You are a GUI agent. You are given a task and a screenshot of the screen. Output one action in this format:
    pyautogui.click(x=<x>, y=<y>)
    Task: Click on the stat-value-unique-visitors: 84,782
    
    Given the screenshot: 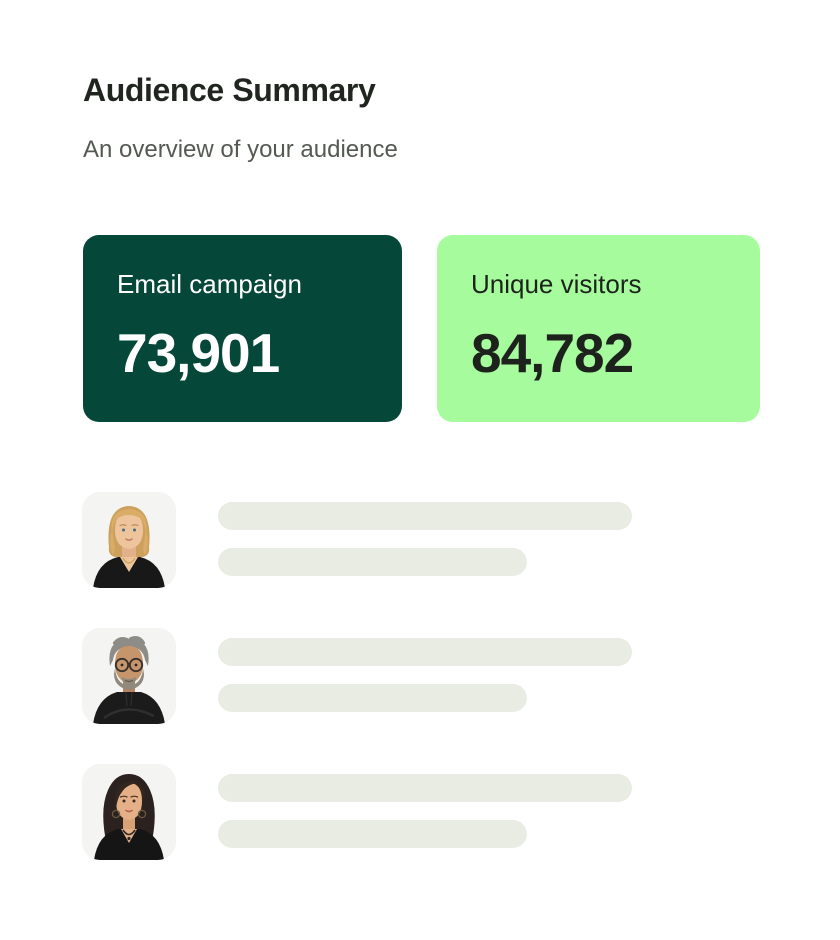 What is the action you would take?
    pyautogui.click(x=552, y=353)
    